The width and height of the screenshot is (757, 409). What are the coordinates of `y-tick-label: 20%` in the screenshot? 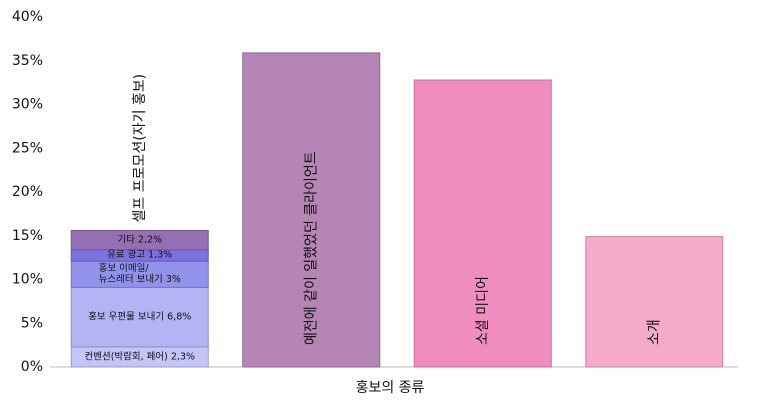 It's located at (27, 192).